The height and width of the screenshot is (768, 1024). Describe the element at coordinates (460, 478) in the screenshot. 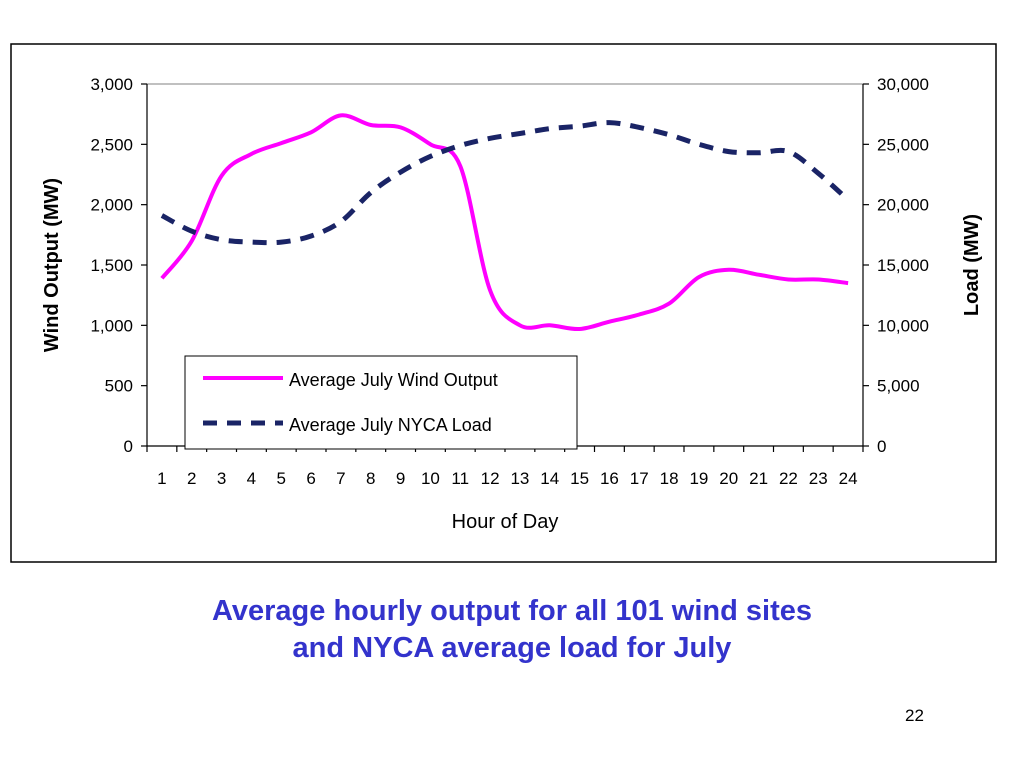

I see `x-tick-label: 11` at that location.